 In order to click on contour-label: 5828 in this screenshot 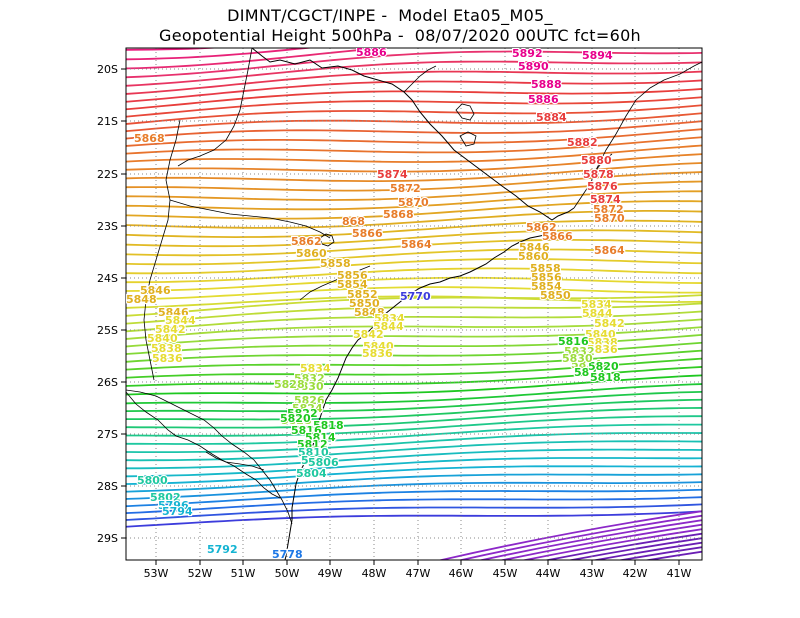, I will do `click(289, 384)`.